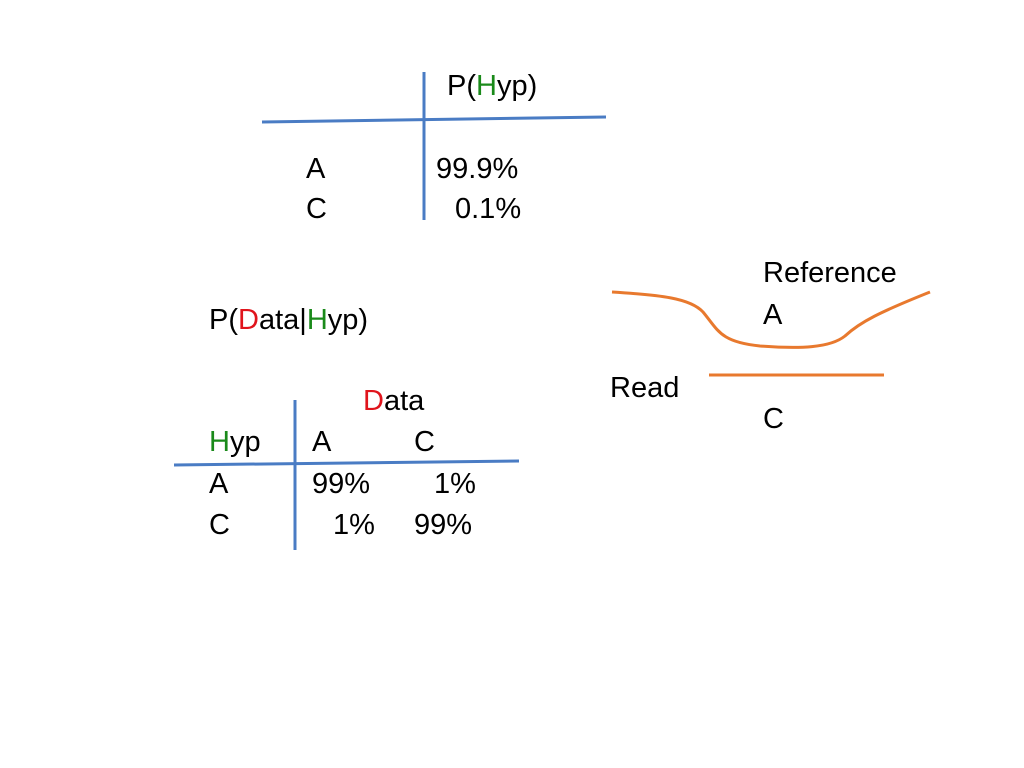 This screenshot has width=1024, height=768. What do you see at coordinates (434, 119) in the screenshot?
I see `prior-table-horizontal-rule` at bounding box center [434, 119].